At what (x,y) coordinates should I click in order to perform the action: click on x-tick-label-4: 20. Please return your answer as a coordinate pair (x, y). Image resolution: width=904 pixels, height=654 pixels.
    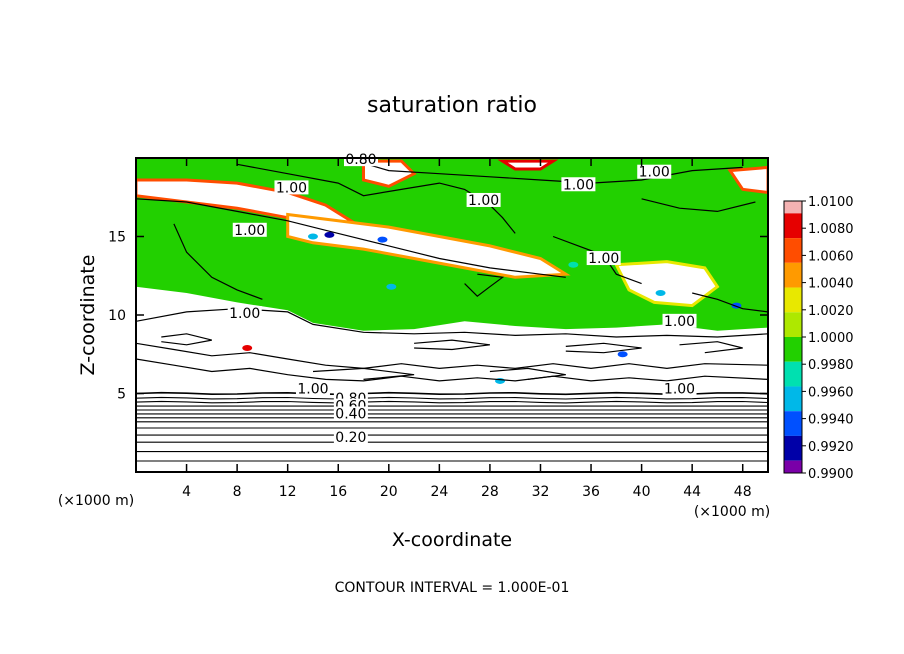
    Looking at the image, I should click on (389, 492).